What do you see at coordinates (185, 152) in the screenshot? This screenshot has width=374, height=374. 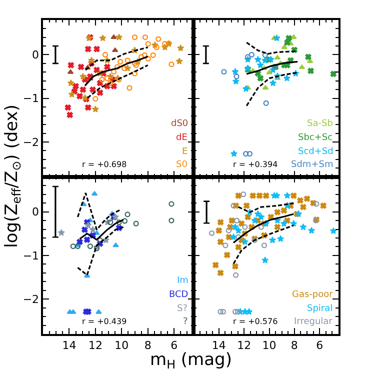 I see `text: E` at bounding box center [185, 152].